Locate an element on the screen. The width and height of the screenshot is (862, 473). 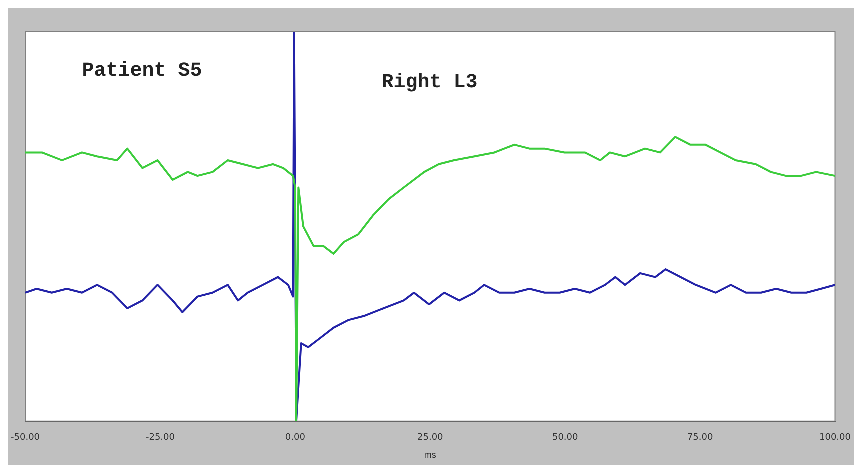
annotation: Patient S5 is located at coordinates (142, 71).